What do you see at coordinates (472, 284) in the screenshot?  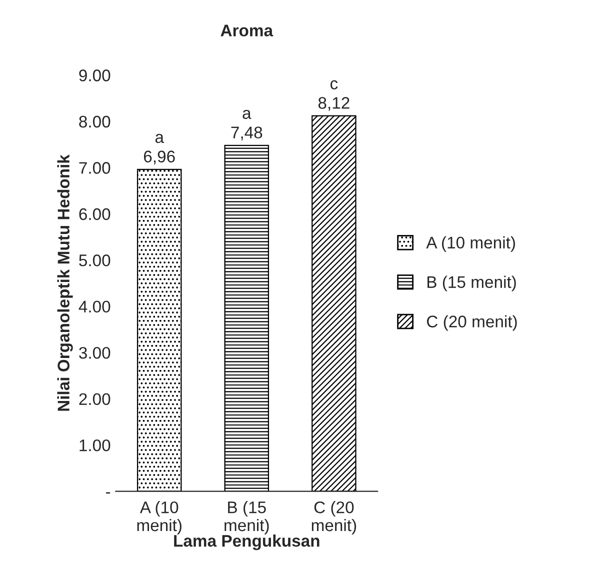 I see `legend-label: B (15 menit)` at bounding box center [472, 284].